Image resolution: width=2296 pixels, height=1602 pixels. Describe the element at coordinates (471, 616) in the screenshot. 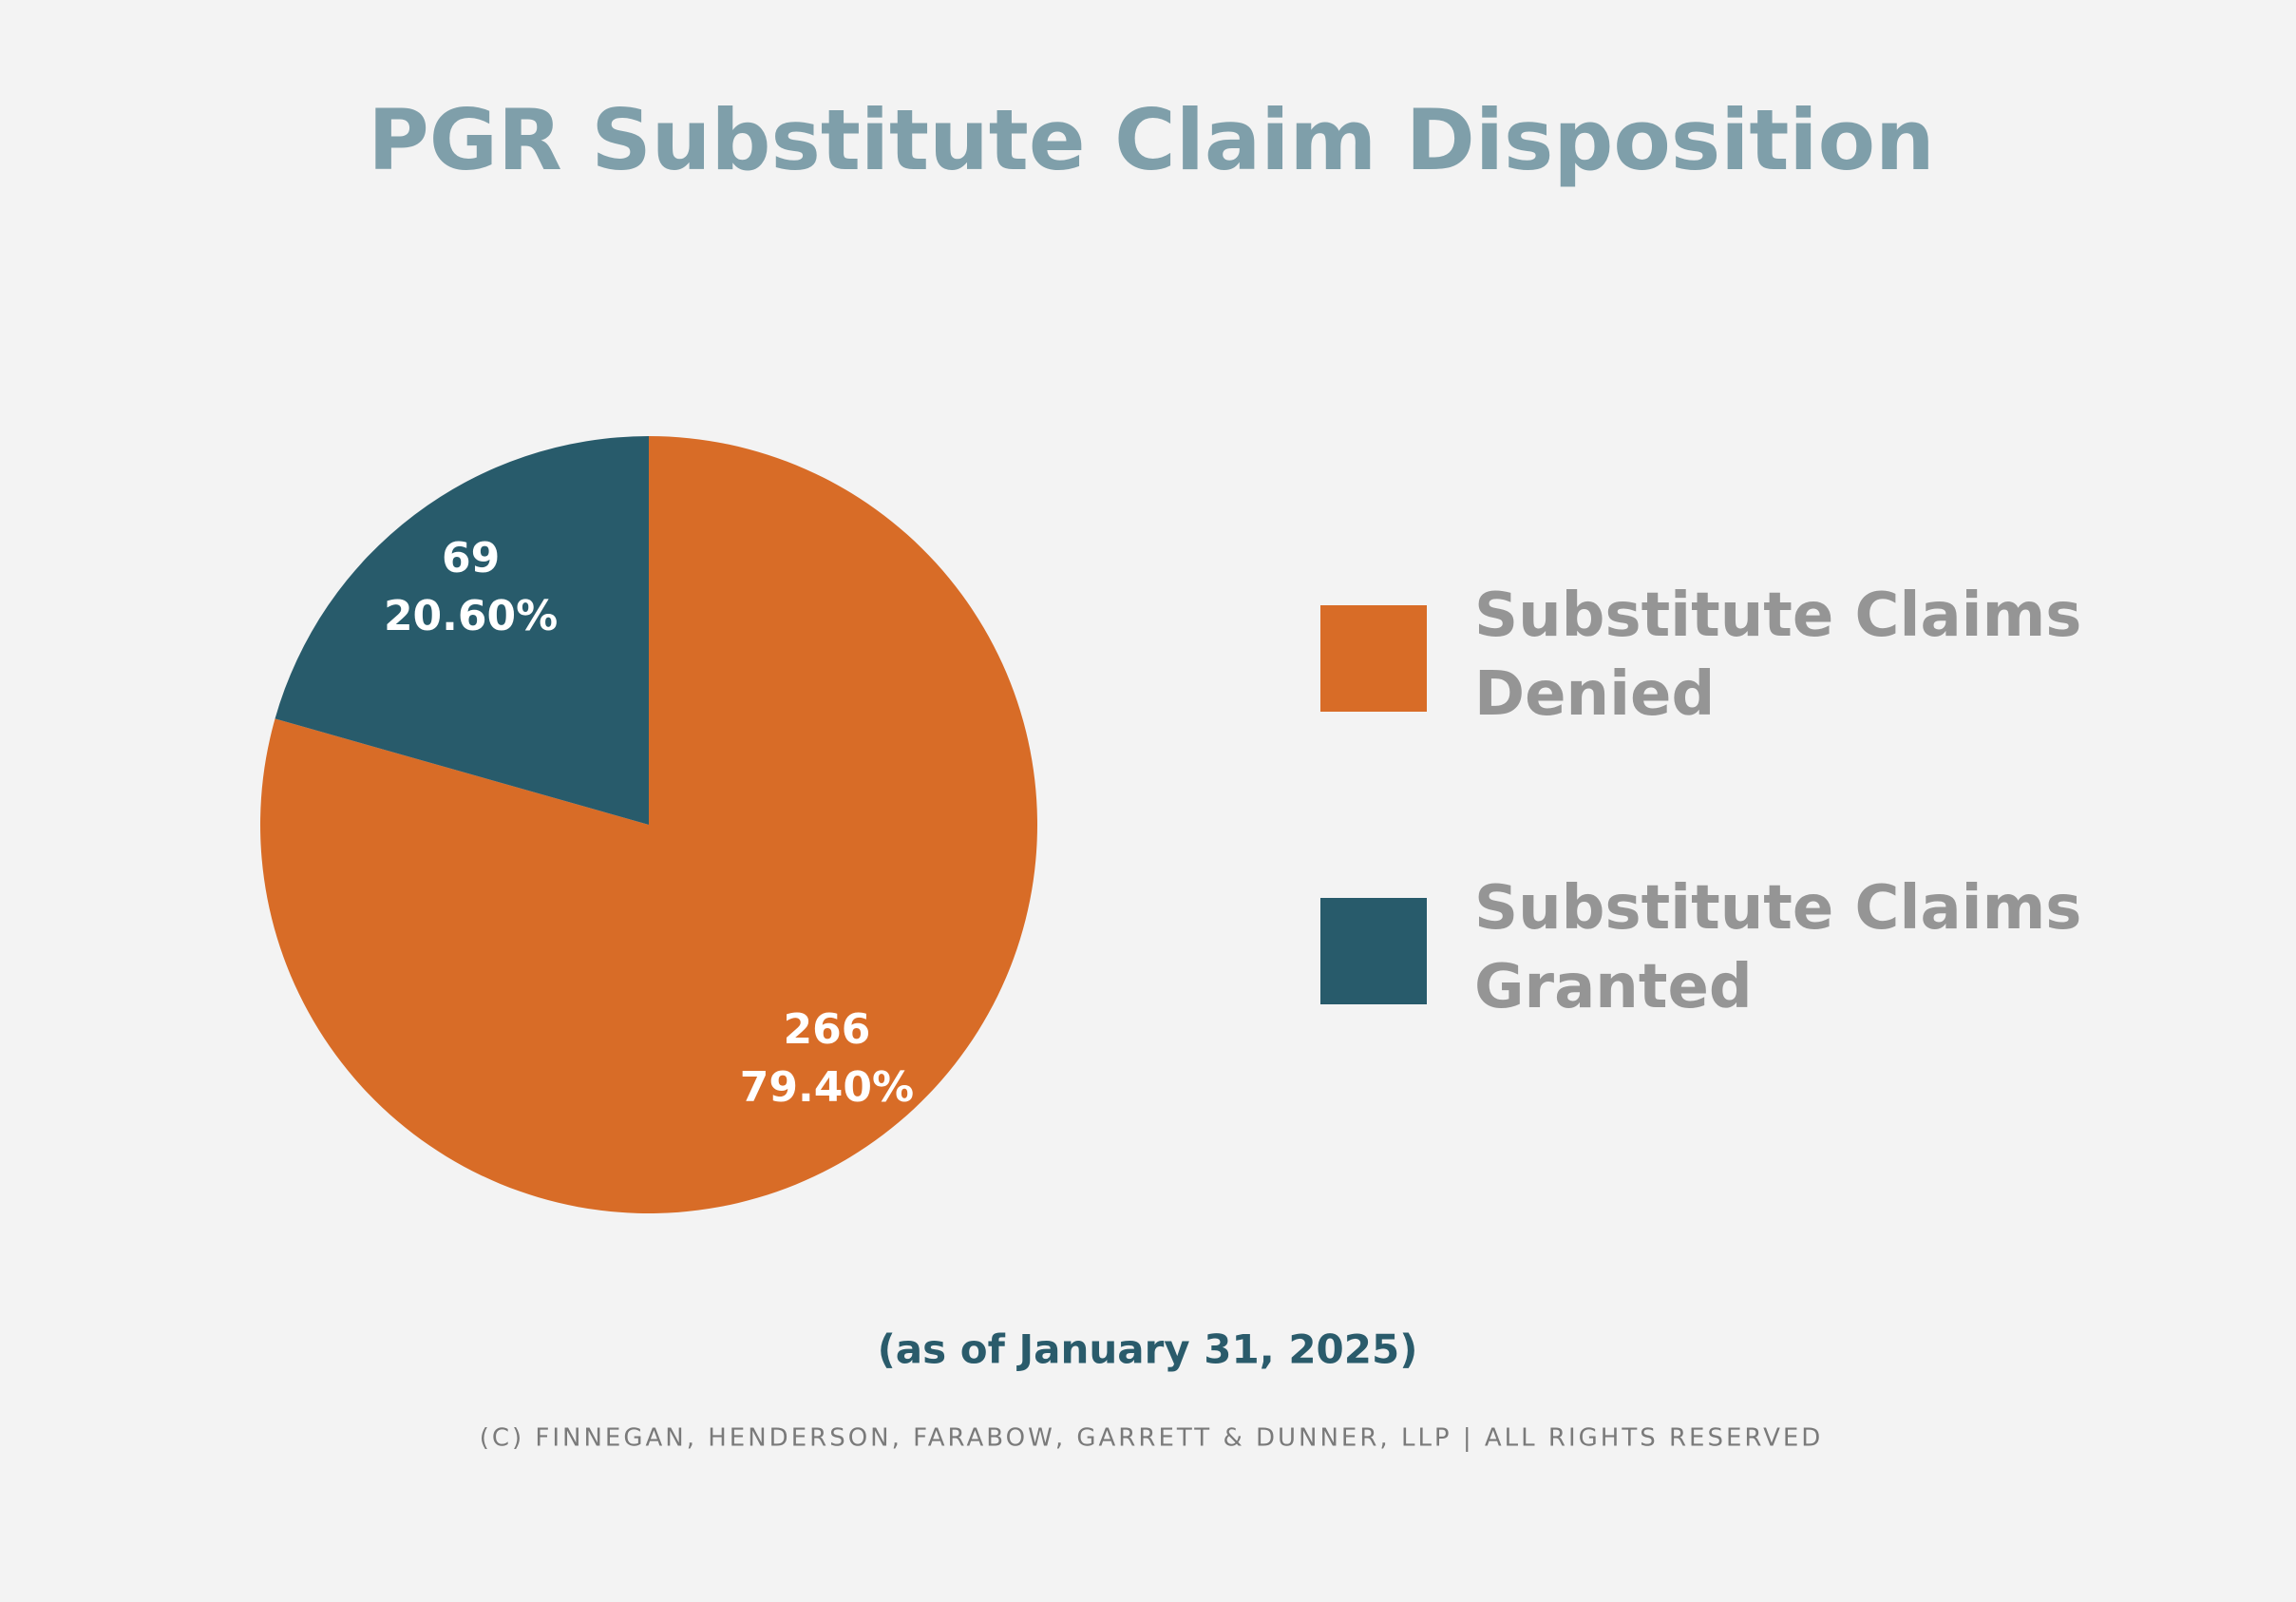

I see `percentage-label: 20.60%` at that location.